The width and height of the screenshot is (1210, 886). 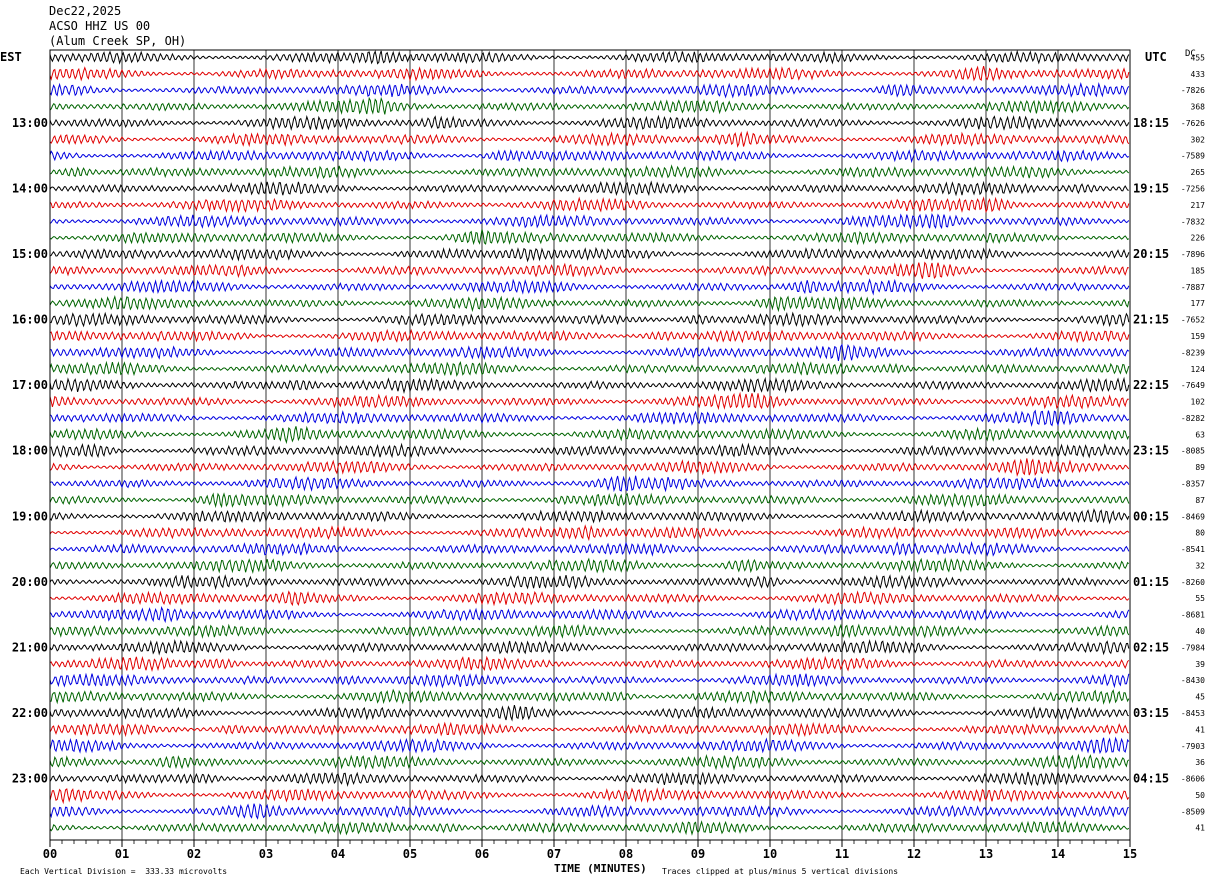 What do you see at coordinates (1200, 565) in the screenshot?
I see `dc-offset-label: 32` at bounding box center [1200, 565].